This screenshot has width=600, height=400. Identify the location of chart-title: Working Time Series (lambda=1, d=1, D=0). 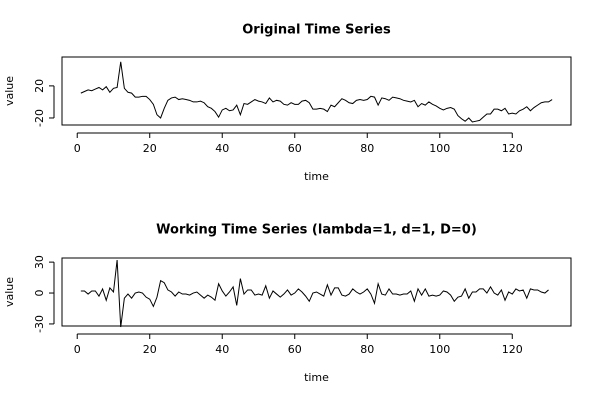
(316, 230).